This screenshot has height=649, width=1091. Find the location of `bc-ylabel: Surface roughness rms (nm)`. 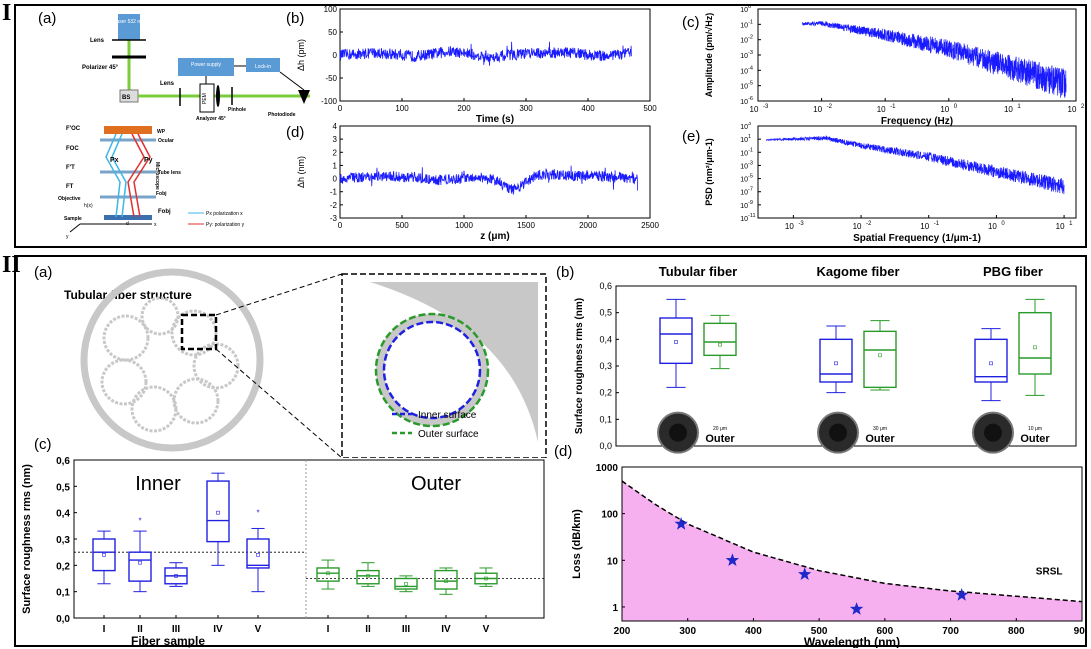

bc-ylabel: Surface roughness rms (nm) is located at coordinates (27, 539).